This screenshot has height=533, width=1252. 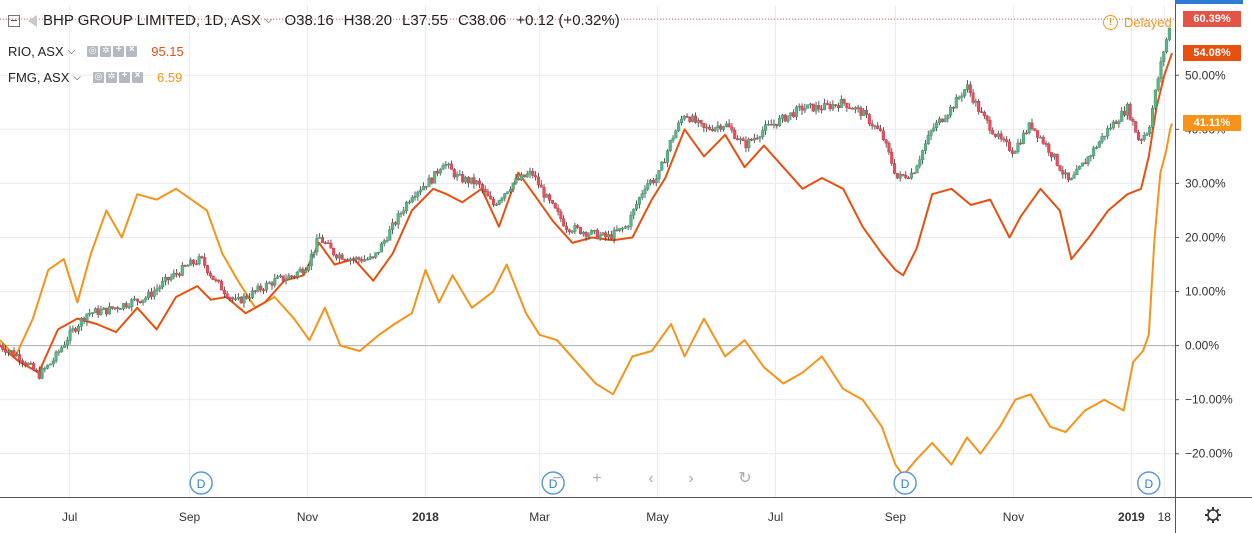 I want to click on scroll-right-icon: ›, so click(x=691, y=478).